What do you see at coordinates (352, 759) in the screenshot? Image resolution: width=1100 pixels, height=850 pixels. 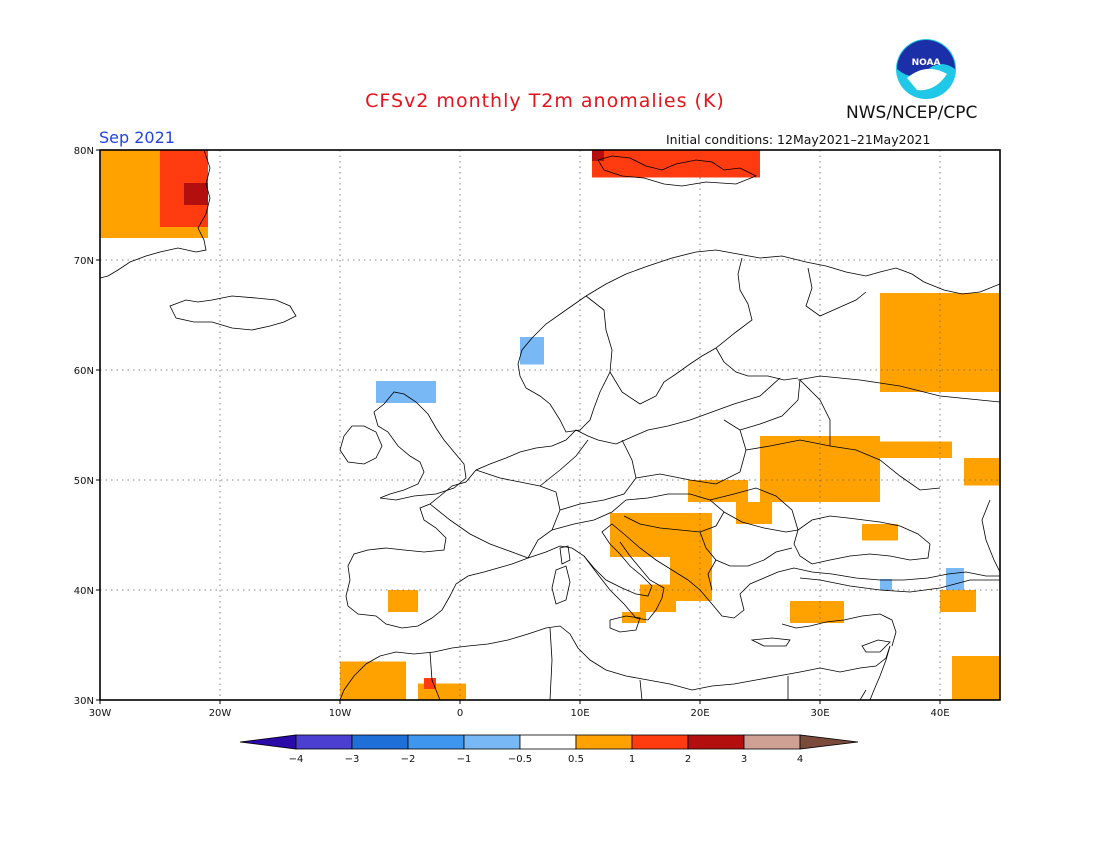 I see `legend-label: −3` at bounding box center [352, 759].